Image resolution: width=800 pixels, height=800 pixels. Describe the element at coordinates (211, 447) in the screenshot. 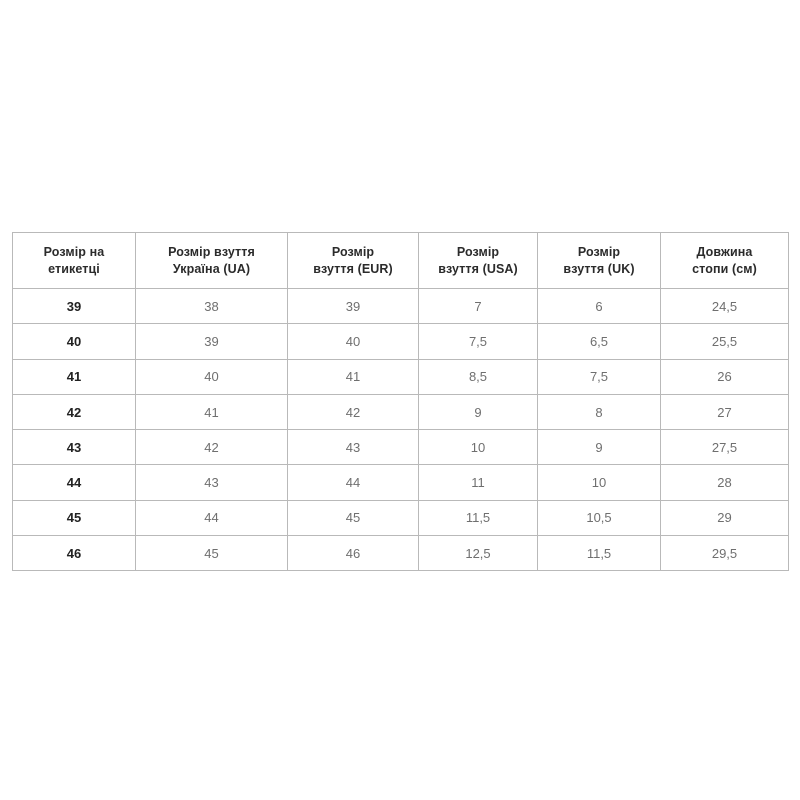

I see `cell-ua: 42` at that location.